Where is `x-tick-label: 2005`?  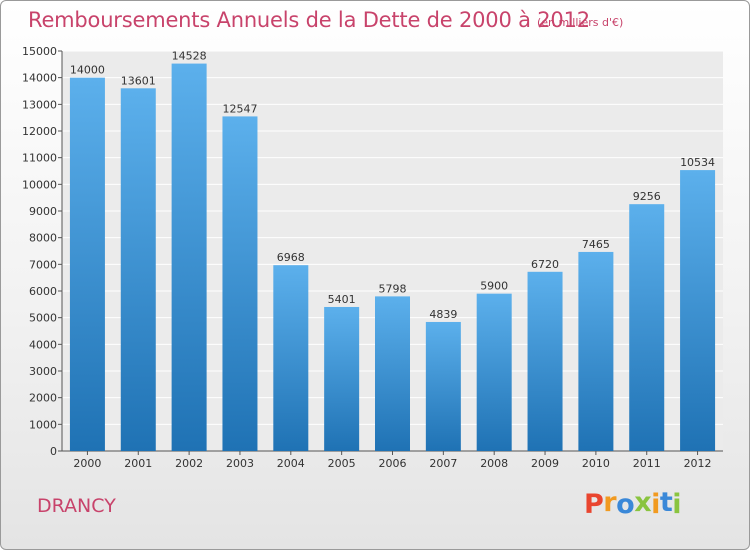
x-tick-label: 2005 is located at coordinates (342, 463).